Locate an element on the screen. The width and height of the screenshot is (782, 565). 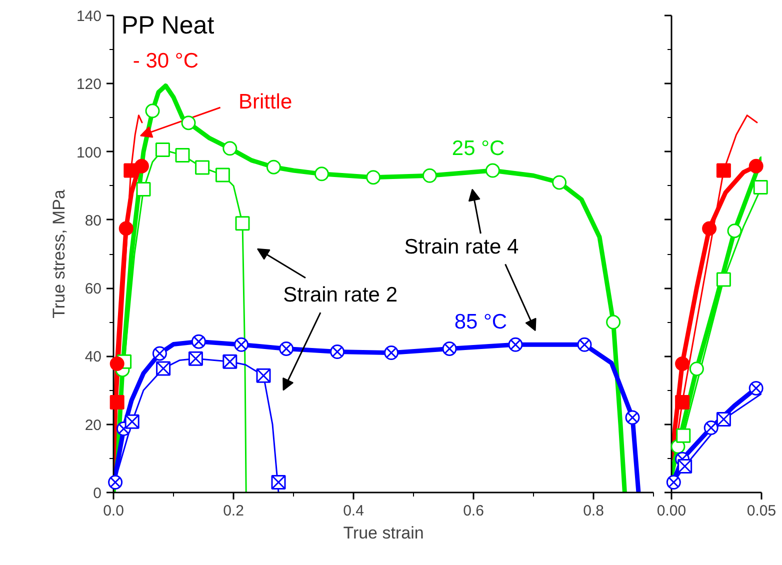
x-tick-label: 0.8 is located at coordinates (593, 511).